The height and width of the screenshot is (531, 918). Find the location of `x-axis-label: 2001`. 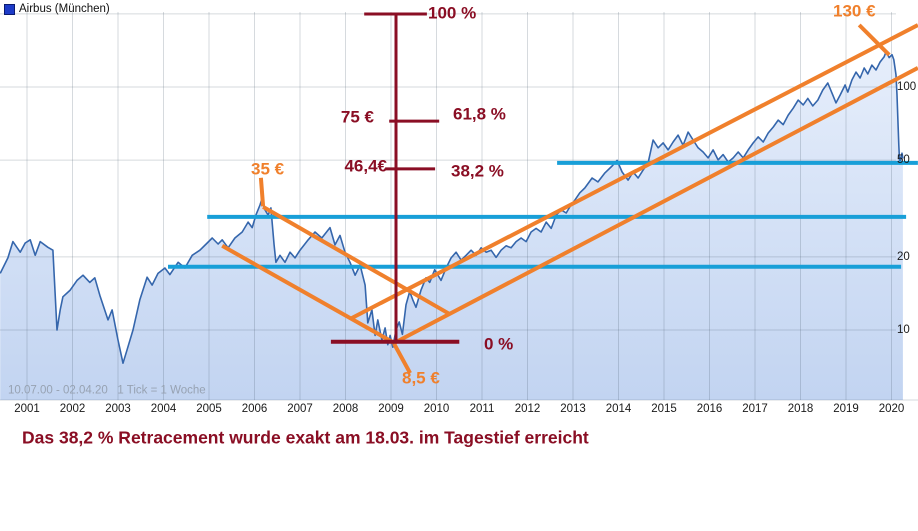

x-axis-label: 2001 is located at coordinates (27, 409).